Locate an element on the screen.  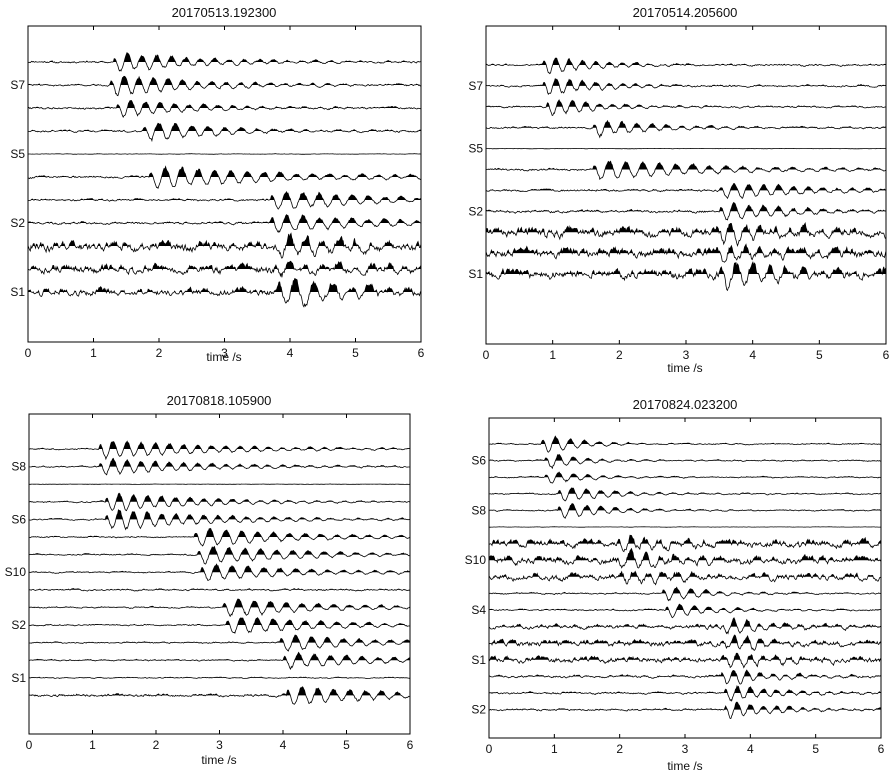
station-labels: S6 S8 S10 S4 S1 S2 is located at coordinates (476, 585).